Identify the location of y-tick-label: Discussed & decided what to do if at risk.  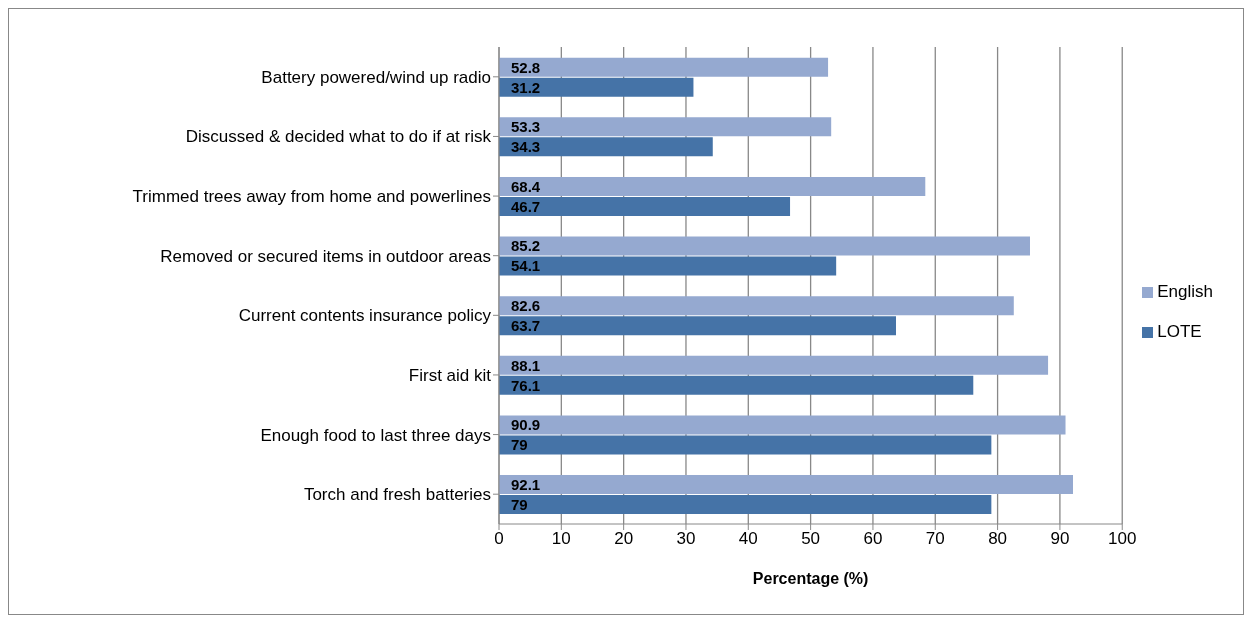
(338, 137).